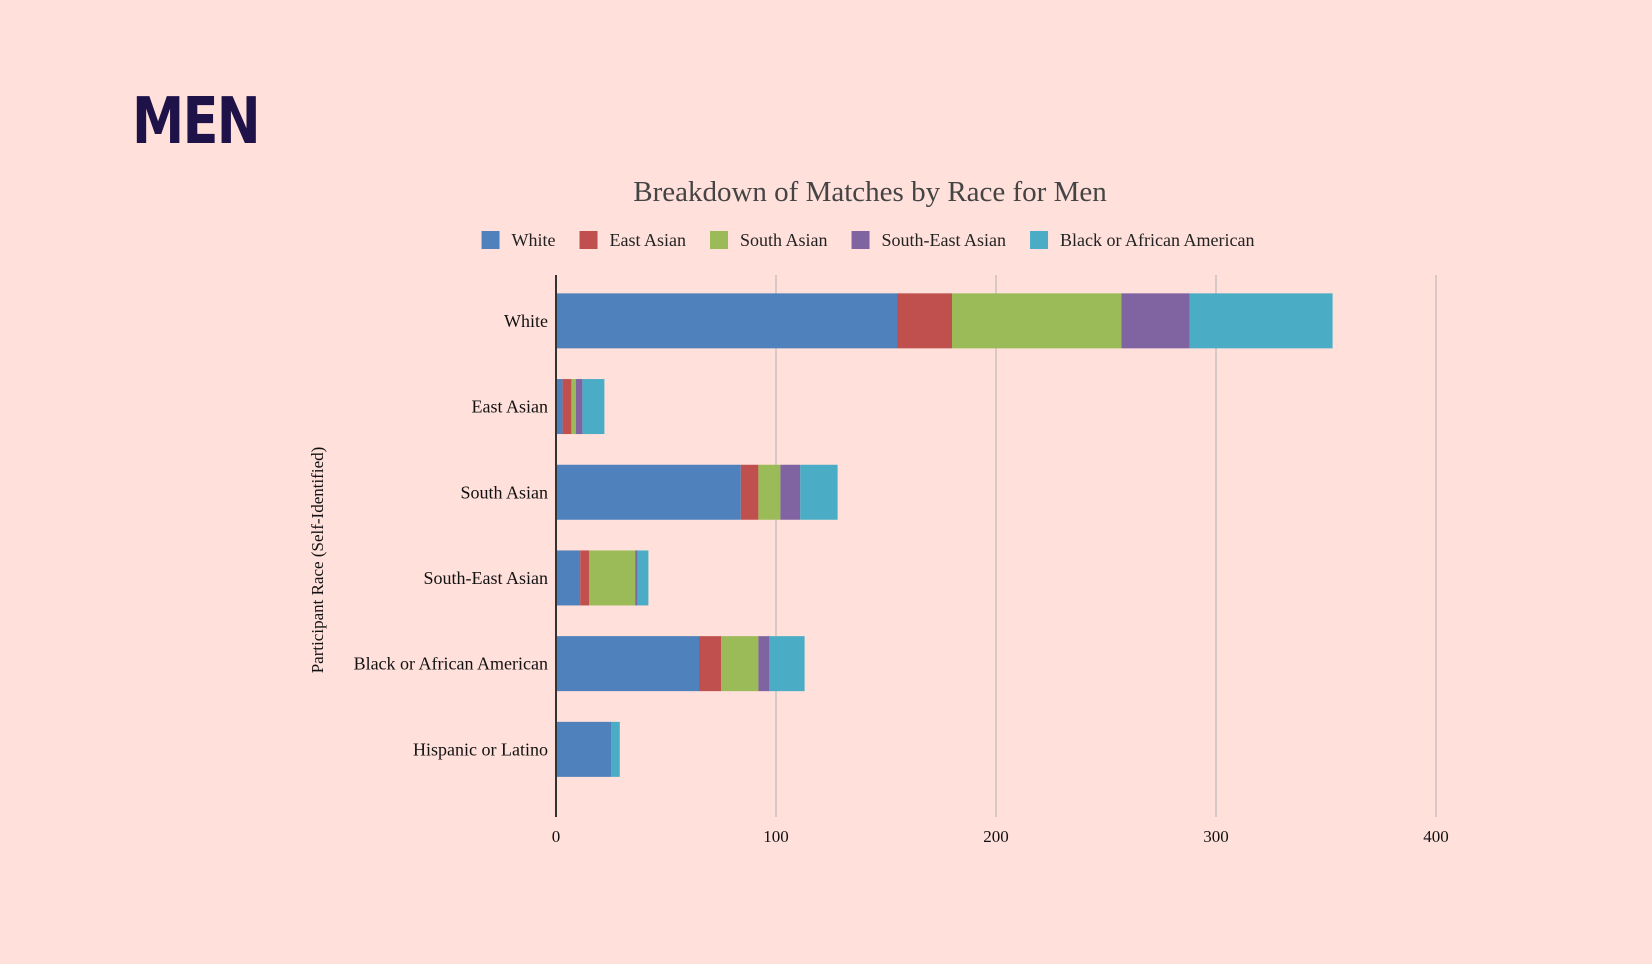 Image resolution: width=1652 pixels, height=964 pixels. Describe the element at coordinates (944, 240) in the screenshot. I see `legend-label-south-east-asian: South-East Asian` at that location.